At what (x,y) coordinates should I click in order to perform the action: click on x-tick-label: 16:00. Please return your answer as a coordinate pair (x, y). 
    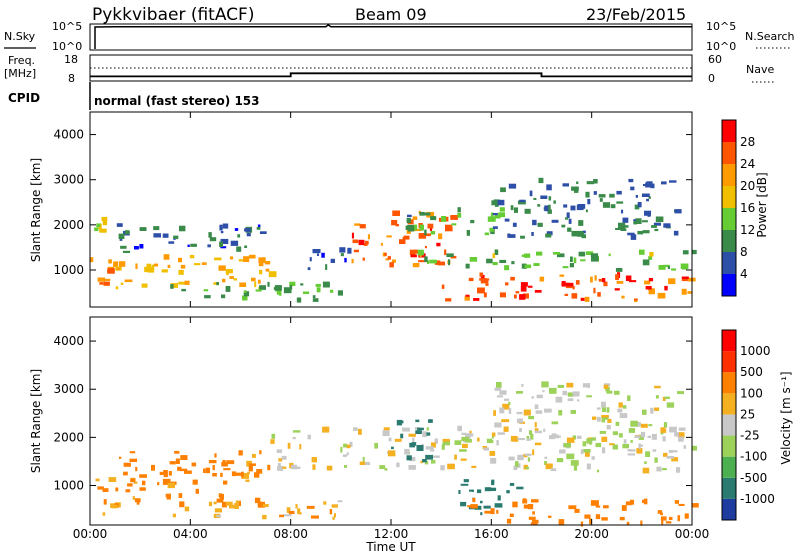
    Looking at the image, I should click on (491, 534).